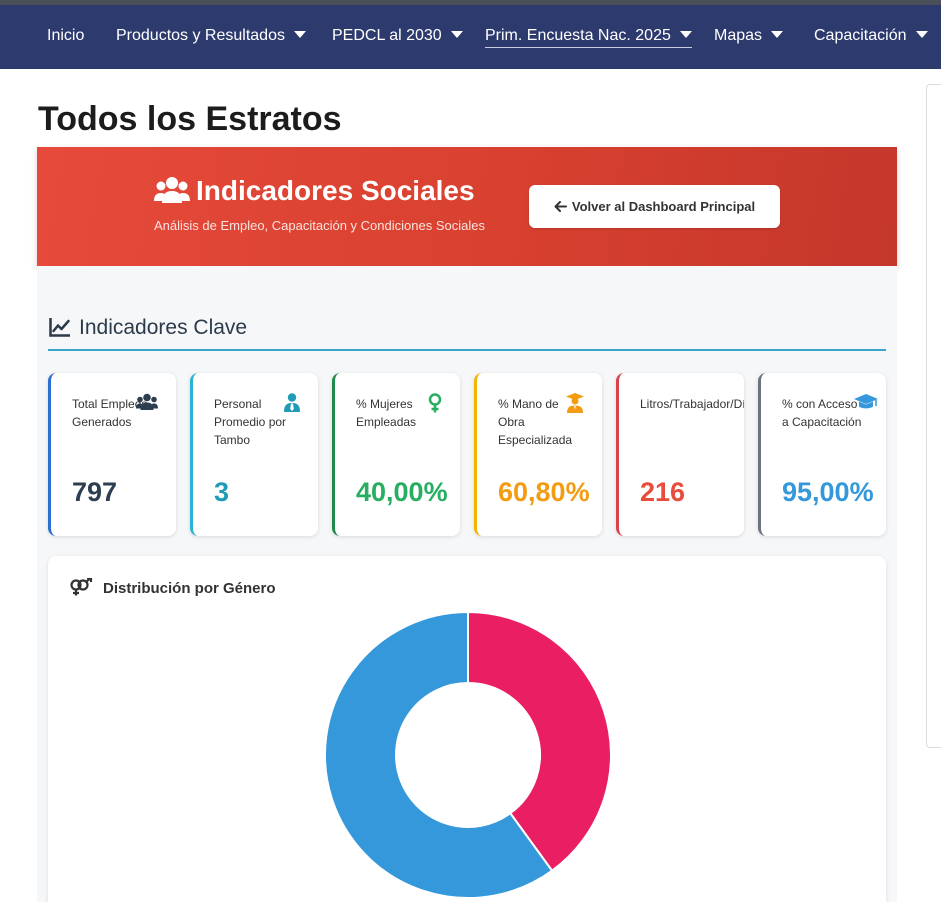 This screenshot has height=902, width=941. What do you see at coordinates (467, 350) in the screenshot?
I see `section-divider` at bounding box center [467, 350].